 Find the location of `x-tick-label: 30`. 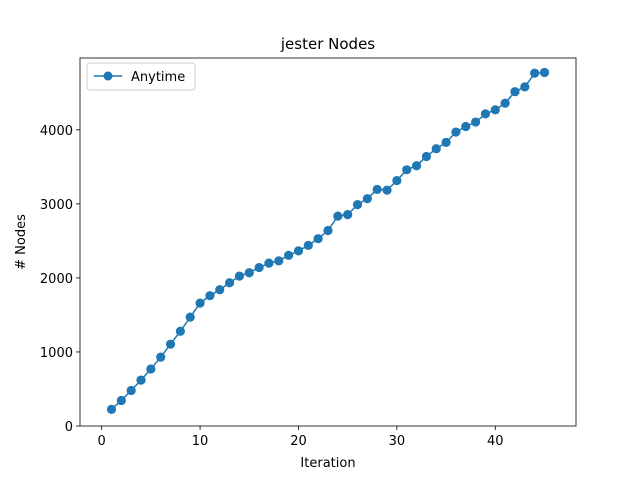

x-tick-label: 30 is located at coordinates (397, 441).